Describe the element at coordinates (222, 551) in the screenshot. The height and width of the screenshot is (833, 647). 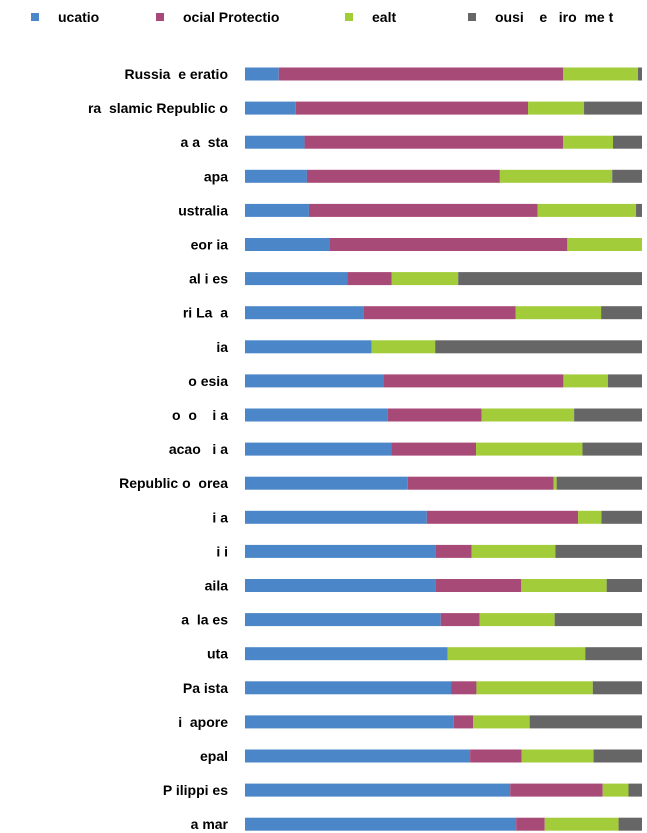
I see `category-label: i i` at that location.